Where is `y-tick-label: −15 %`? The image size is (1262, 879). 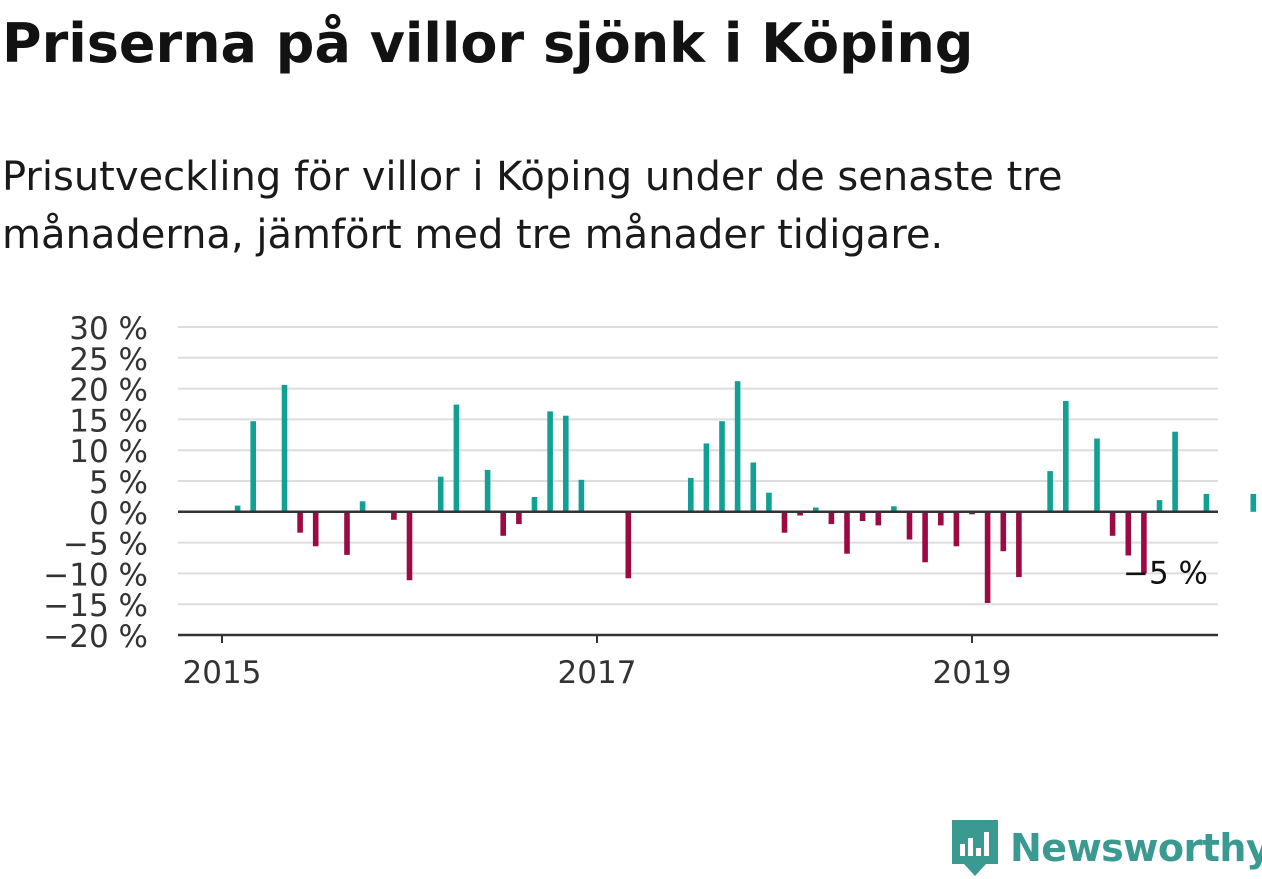
y-tick-label: −15 % is located at coordinates (95, 606).